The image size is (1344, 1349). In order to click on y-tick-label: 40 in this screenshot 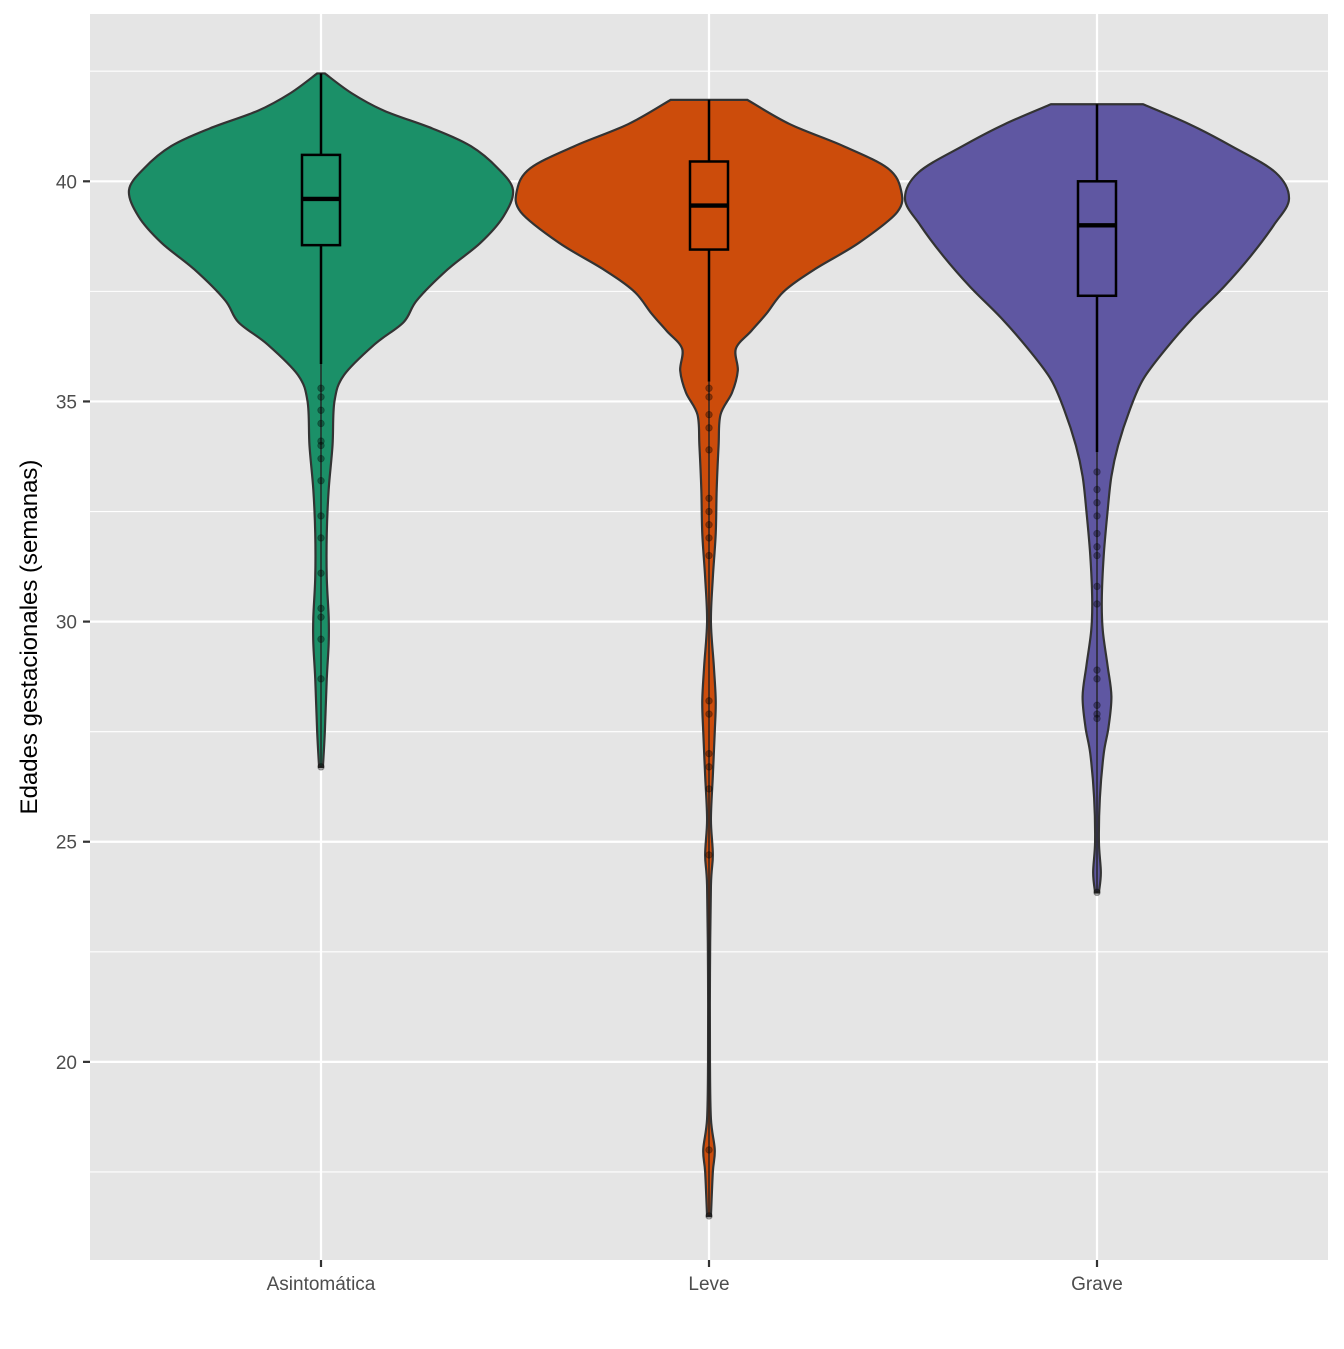, I will do `click(66, 182)`.